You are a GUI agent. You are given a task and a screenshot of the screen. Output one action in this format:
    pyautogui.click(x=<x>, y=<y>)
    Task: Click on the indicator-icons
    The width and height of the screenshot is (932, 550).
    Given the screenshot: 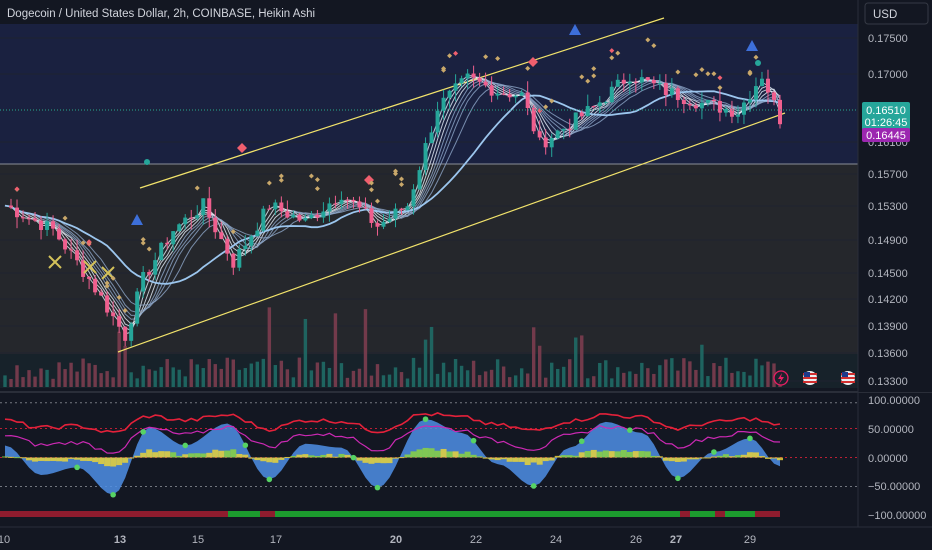 What is the action you would take?
    pyautogui.click(x=814, y=378)
    